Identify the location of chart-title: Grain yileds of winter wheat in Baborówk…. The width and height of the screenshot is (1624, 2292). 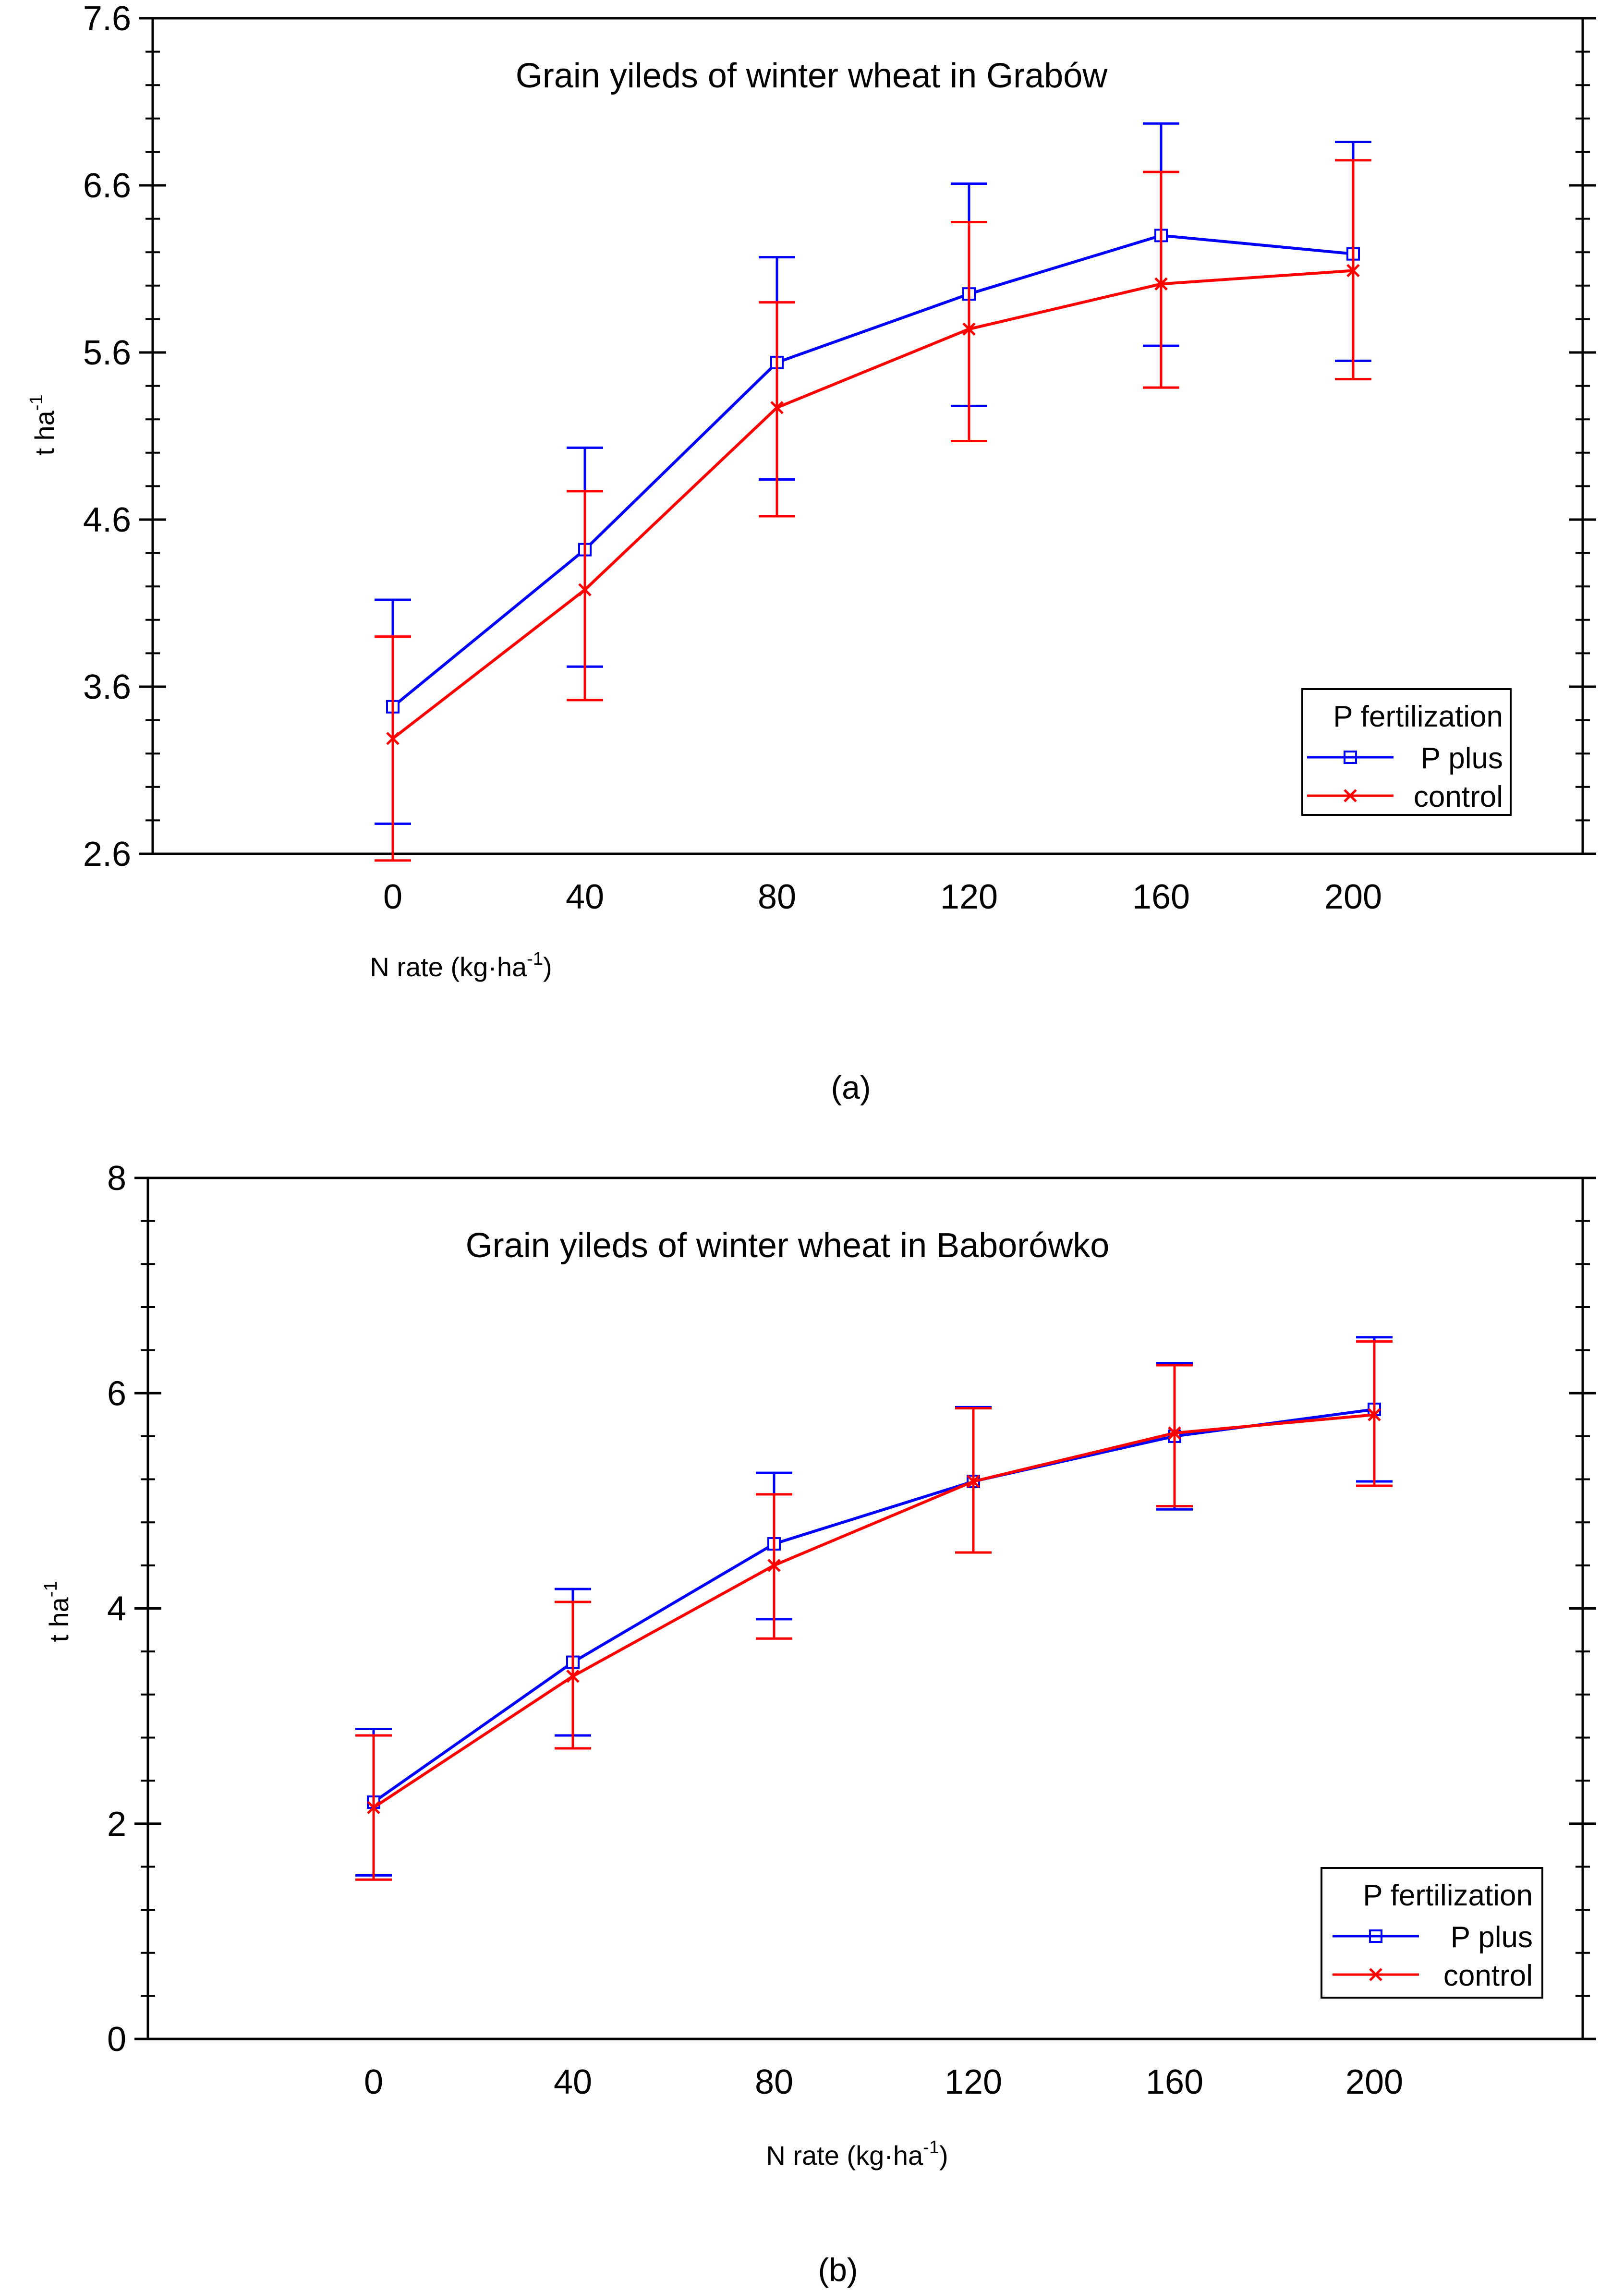
(788, 1245).